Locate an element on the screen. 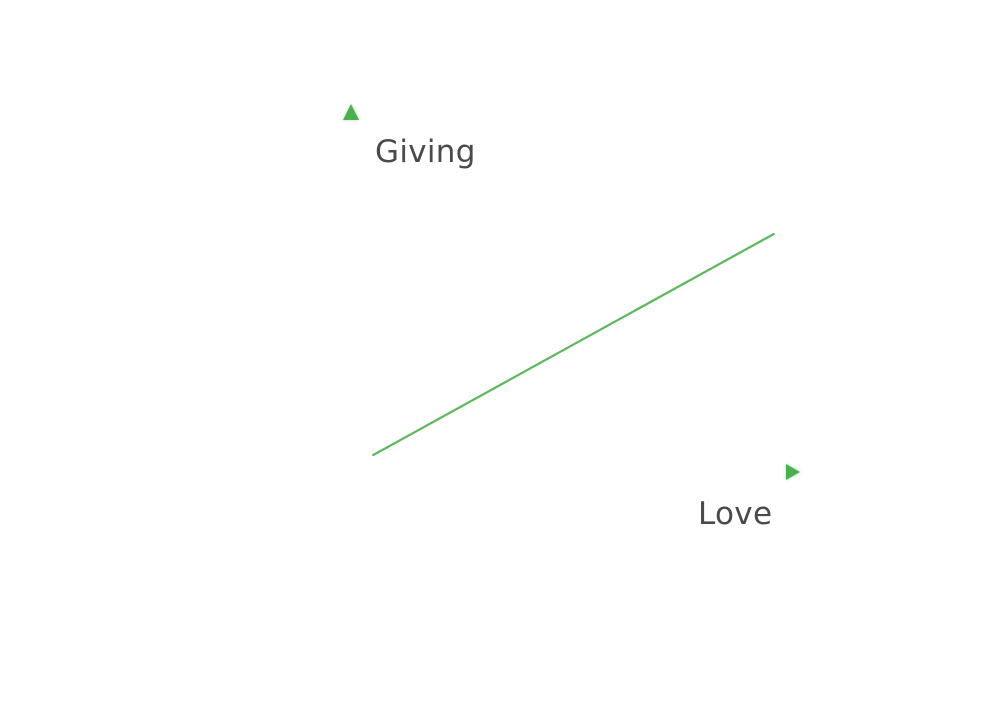 This screenshot has width=1008, height=726. series-layer is located at coordinates (573, 344).